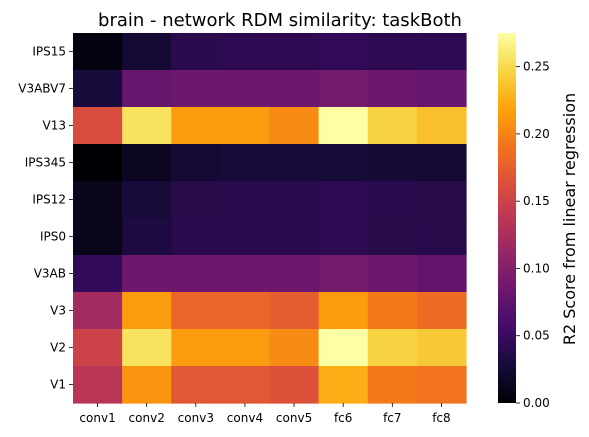 This screenshot has height=437, width=589. Describe the element at coordinates (245, 348) in the screenshot. I see `heatmap-cell-v2-conv4` at that location.